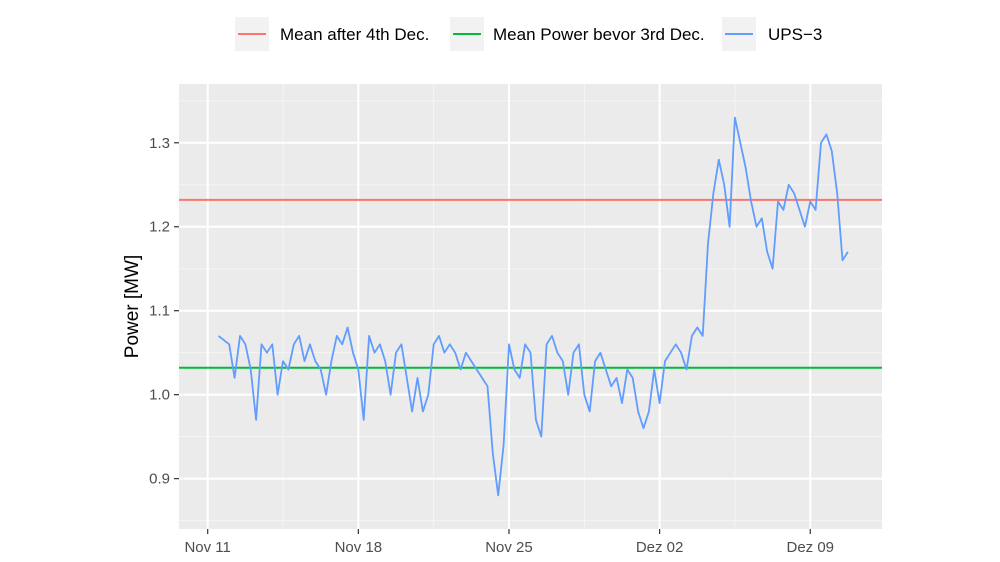  I want to click on y-tick-label: 1.1, so click(159, 311).